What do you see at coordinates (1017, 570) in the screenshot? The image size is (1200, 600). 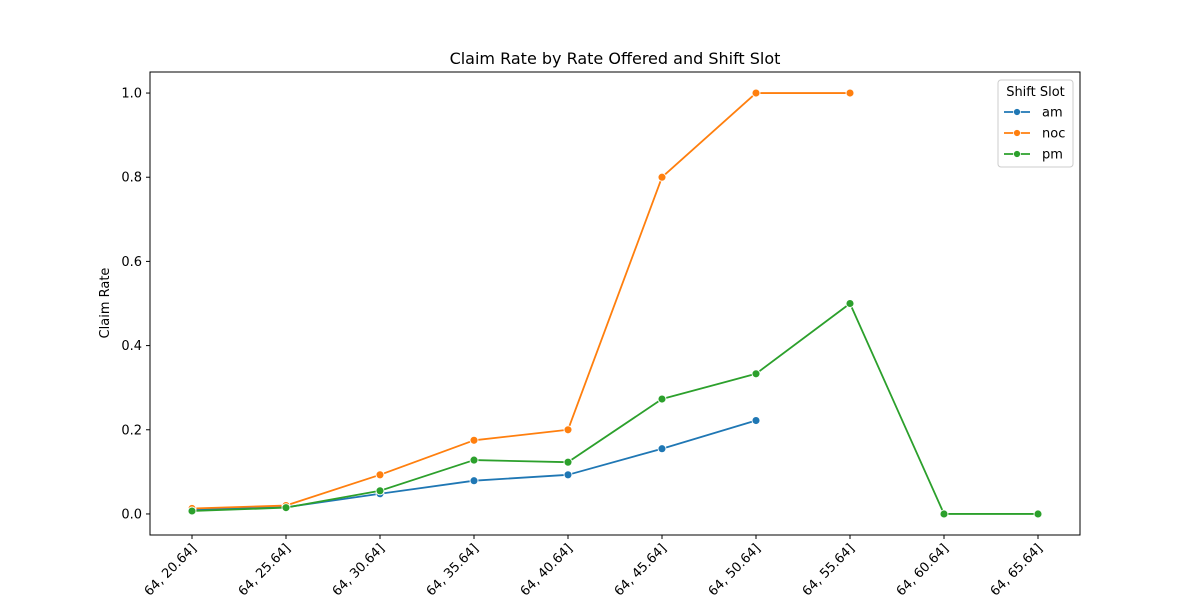 I see `x-tick-label: 64, 65.64]` at bounding box center [1017, 570].